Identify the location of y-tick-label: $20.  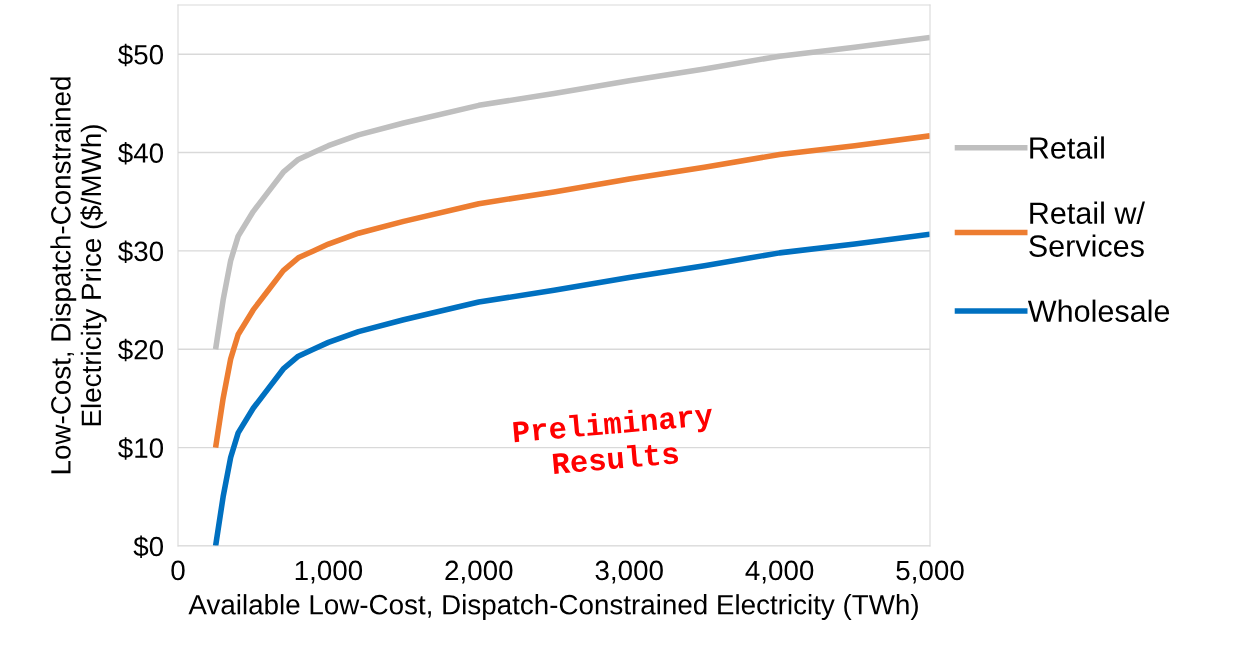
(141, 350).